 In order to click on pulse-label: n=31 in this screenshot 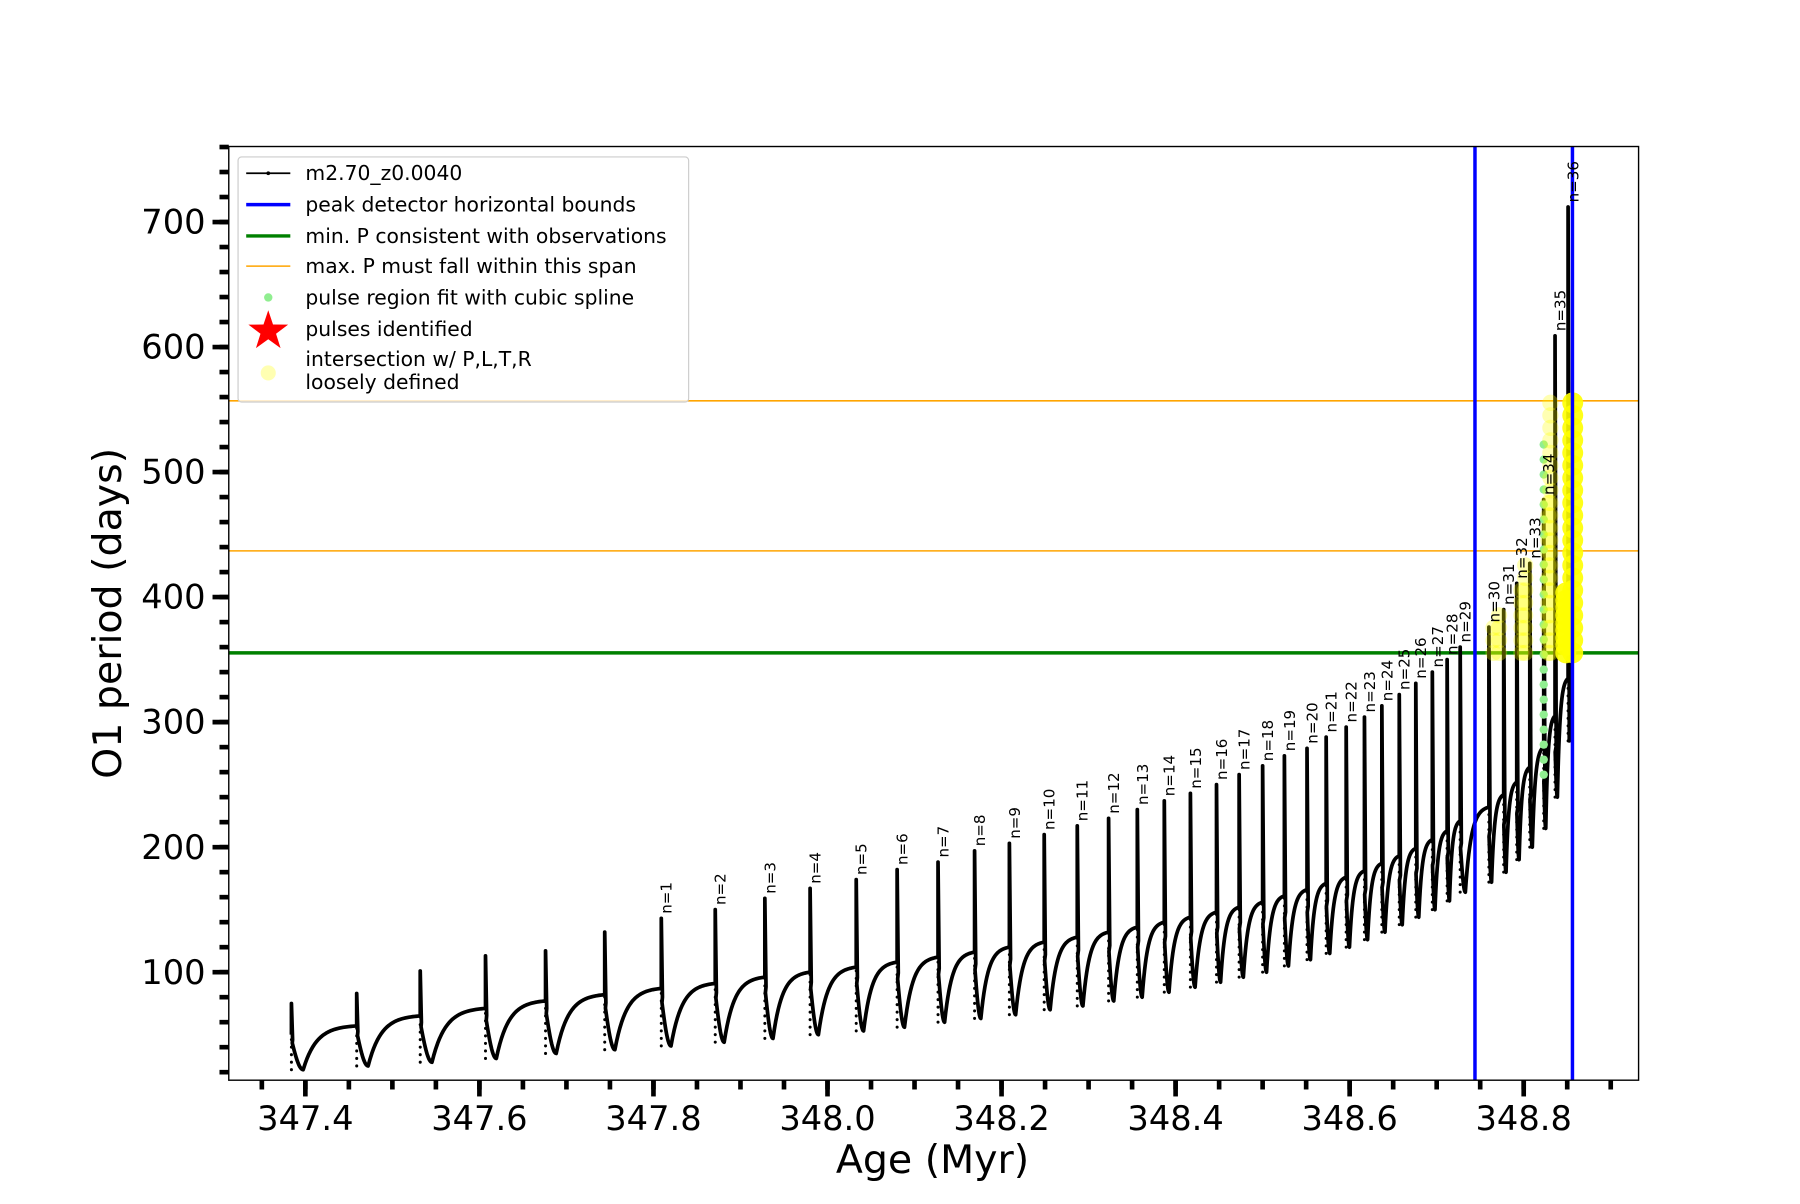, I will do `click(1509, 584)`.